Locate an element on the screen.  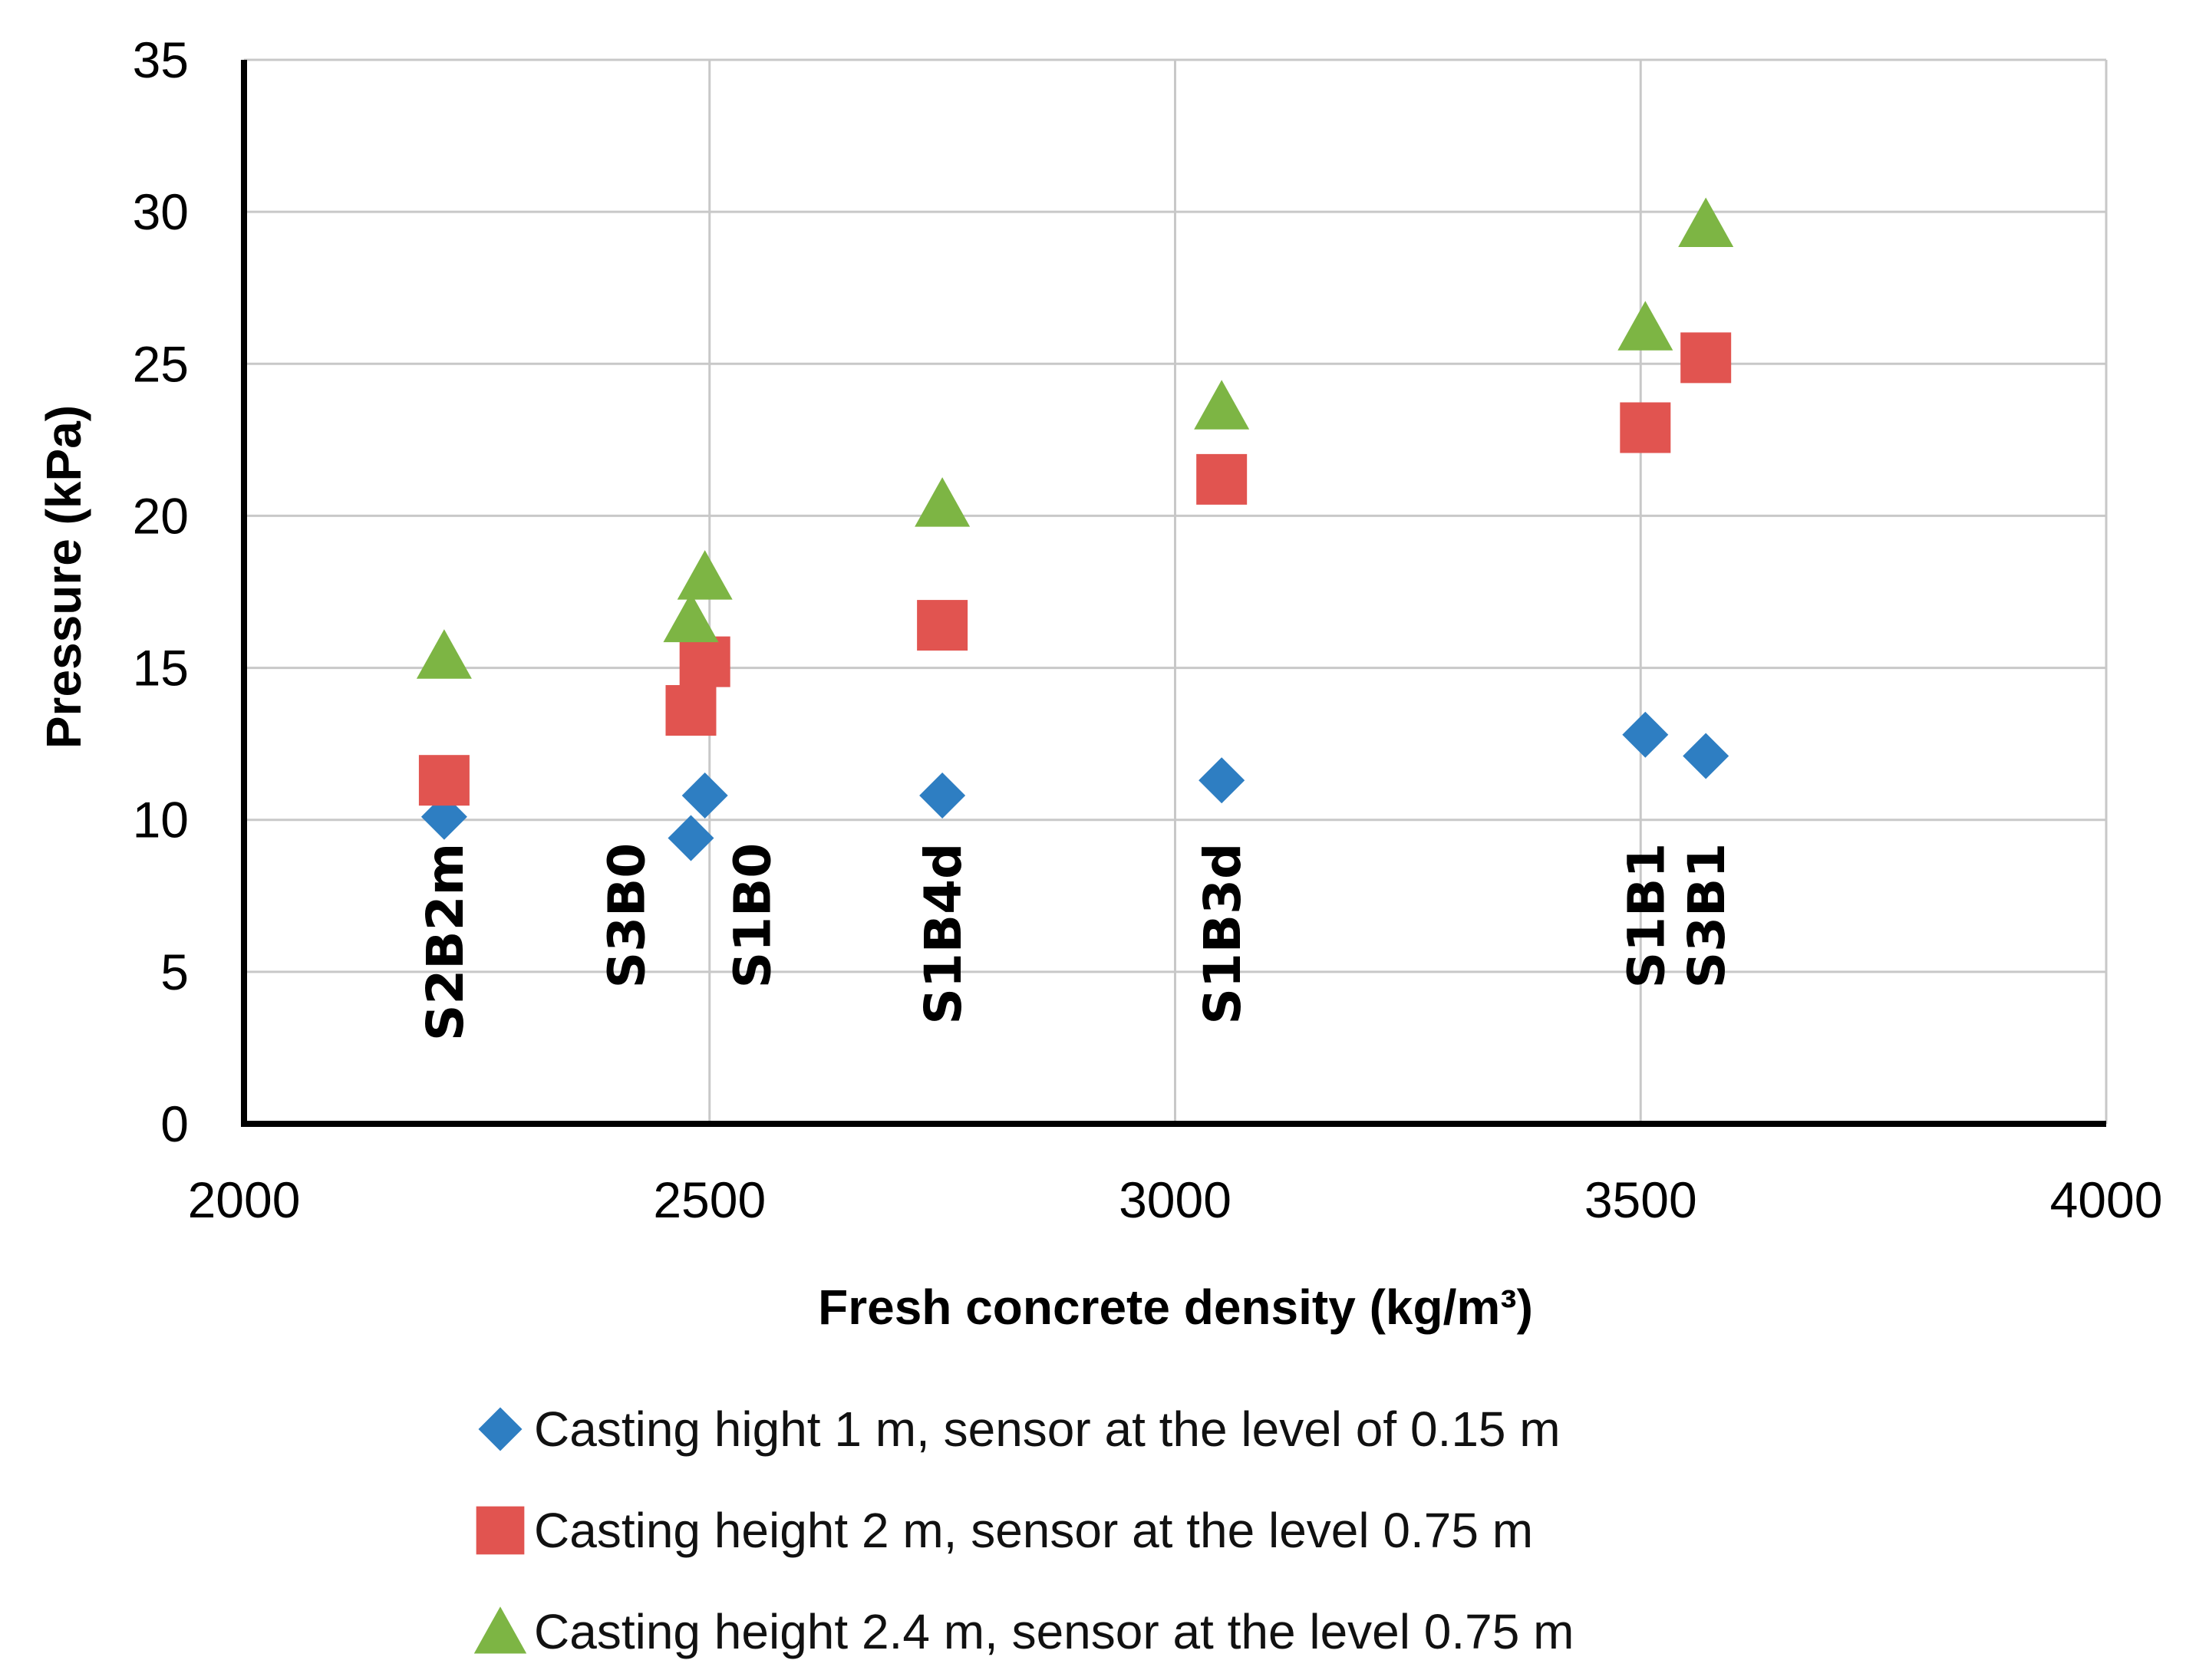
legend-triangle-marker is located at coordinates (500, 1630).